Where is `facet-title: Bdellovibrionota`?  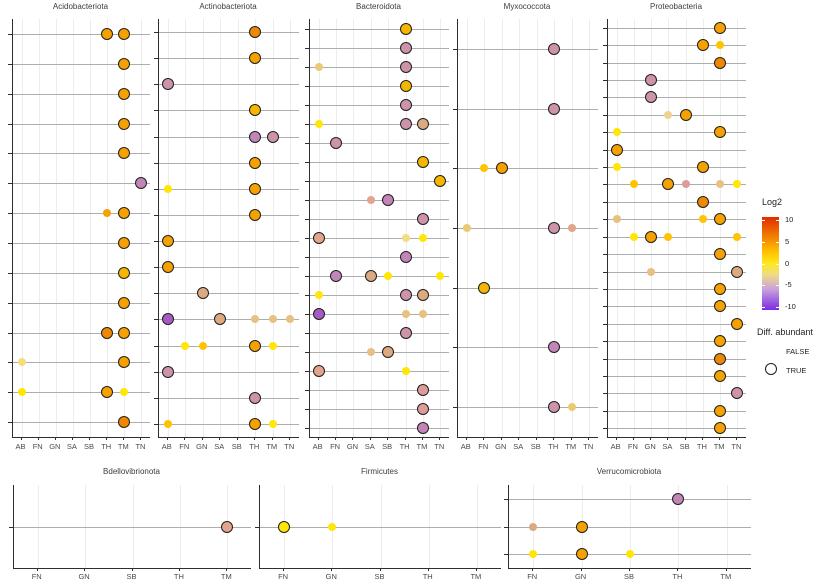
facet-title: Bdellovibrionota is located at coordinates (131, 471).